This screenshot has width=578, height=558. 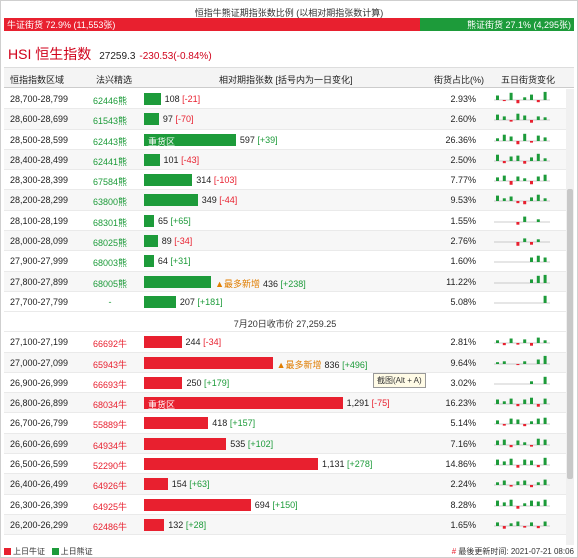 I want to click on one-day-change: [-43], so click(x=190, y=159).